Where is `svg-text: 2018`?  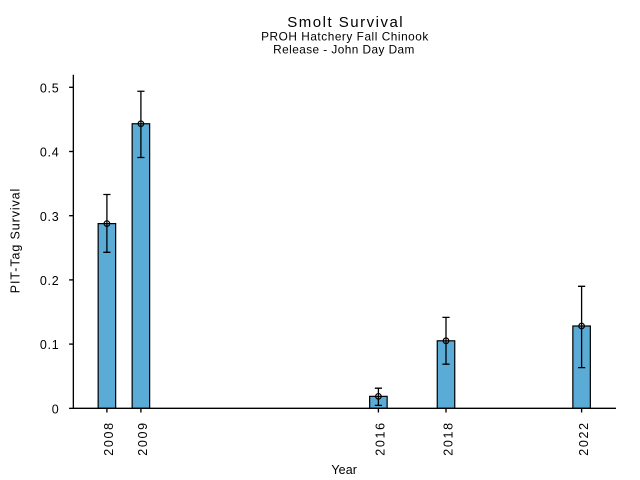
svg-text: 2018 is located at coordinates (448, 438).